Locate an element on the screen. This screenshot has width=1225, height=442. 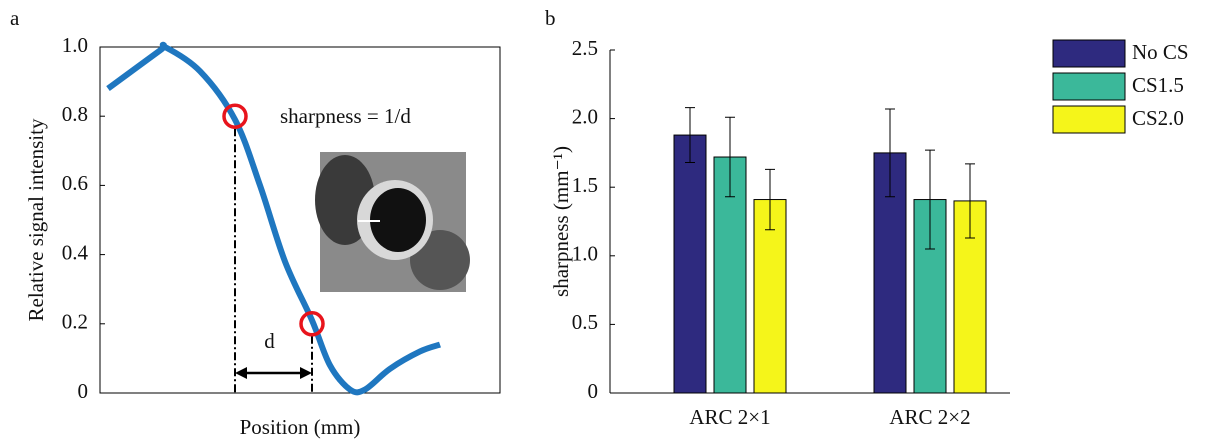
y-tick-label: 0.6 is located at coordinates (75, 183).